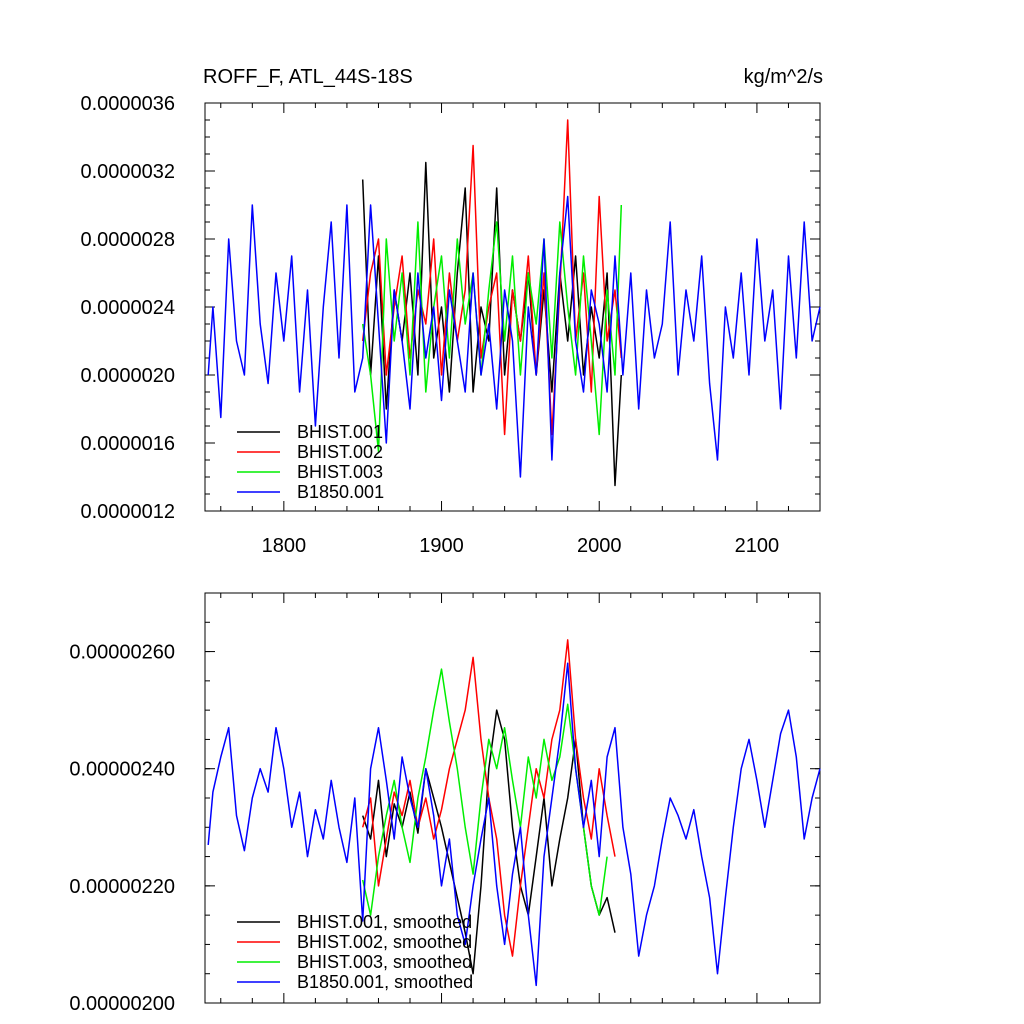  I want to click on y-tick-label: 0.0000016, so click(127, 444).